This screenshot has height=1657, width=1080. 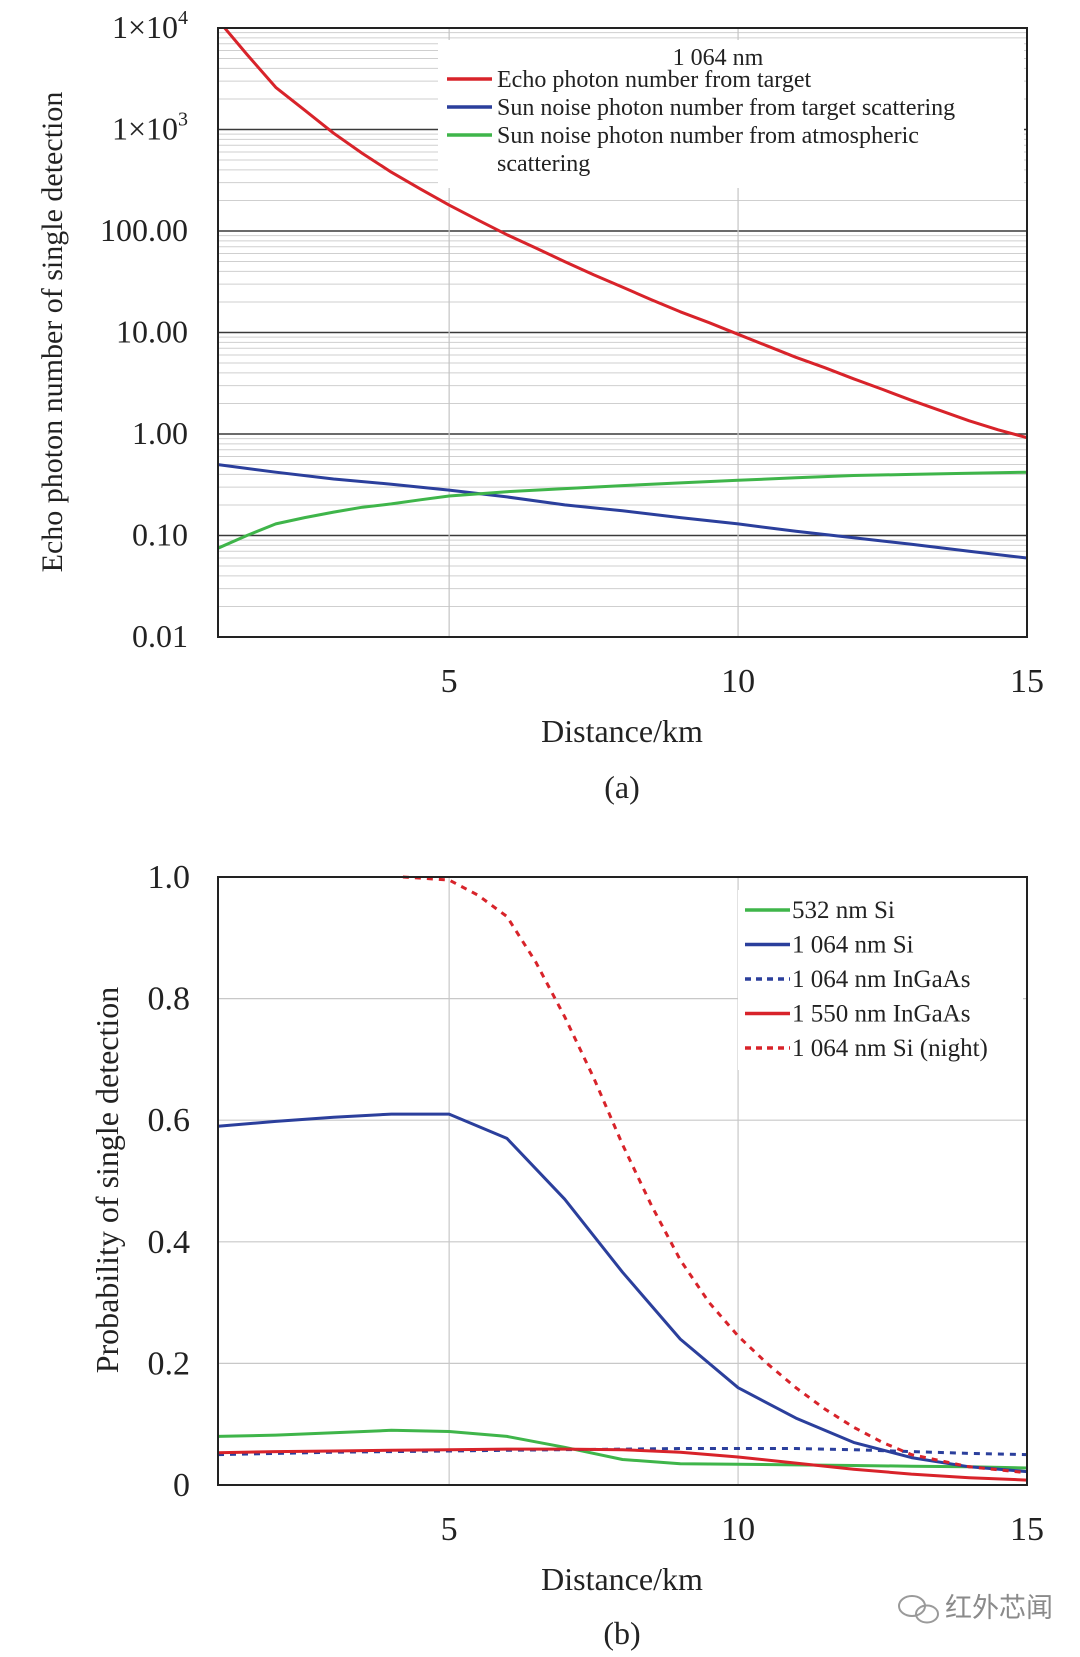 What do you see at coordinates (918, 1609) in the screenshot?
I see `wechat-icon` at bounding box center [918, 1609].